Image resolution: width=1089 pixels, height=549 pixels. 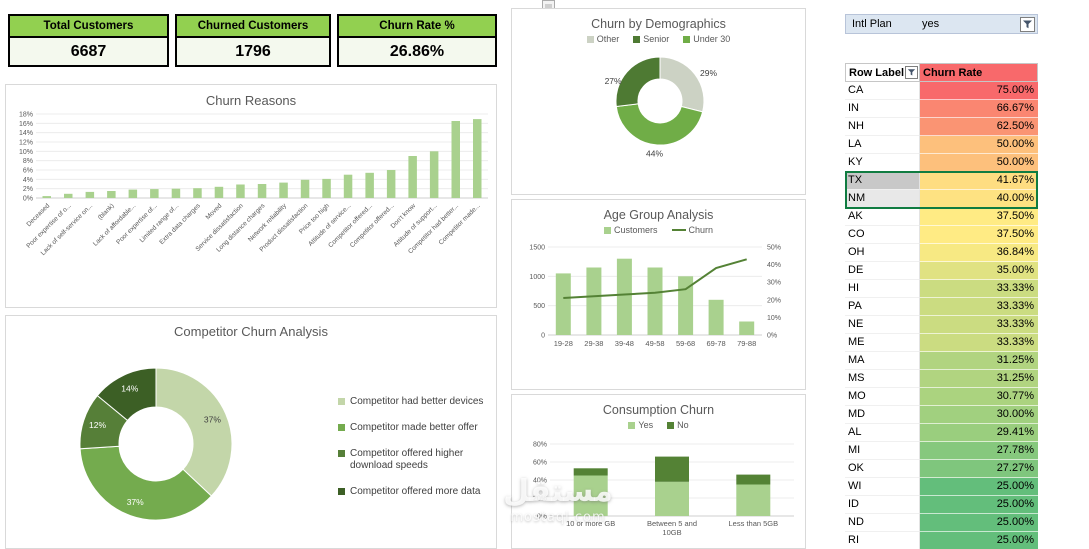 I want to click on state-row: NM 40.00%, so click(x=941, y=199).